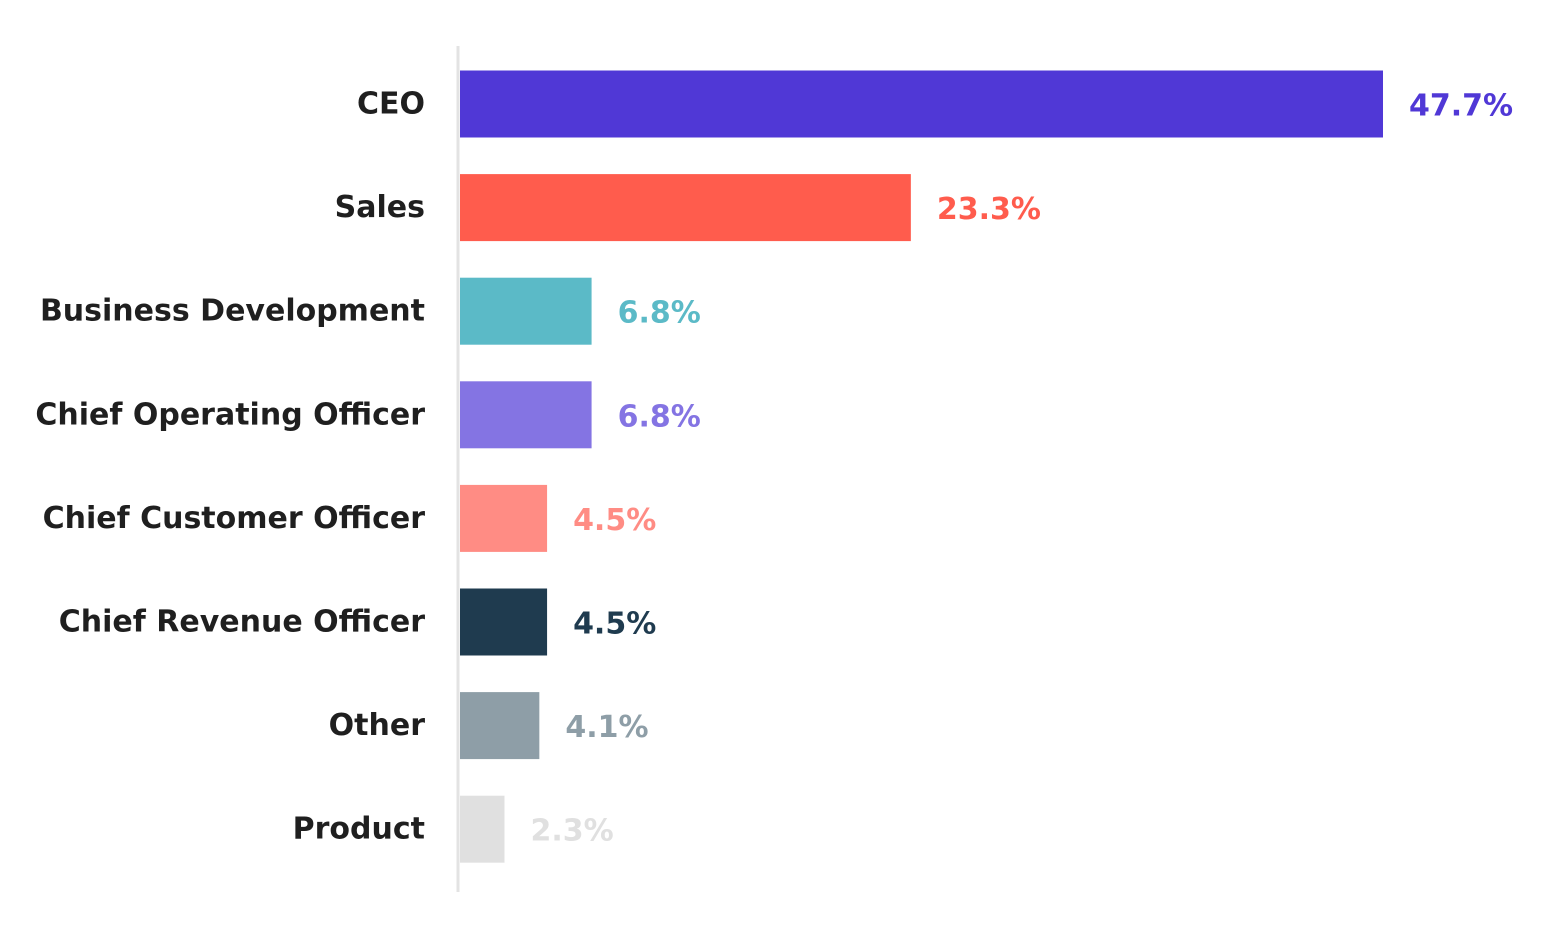 The height and width of the screenshot is (938, 1546). Describe the element at coordinates (380, 207) in the screenshot. I see `category-label-sales: Sales` at that location.